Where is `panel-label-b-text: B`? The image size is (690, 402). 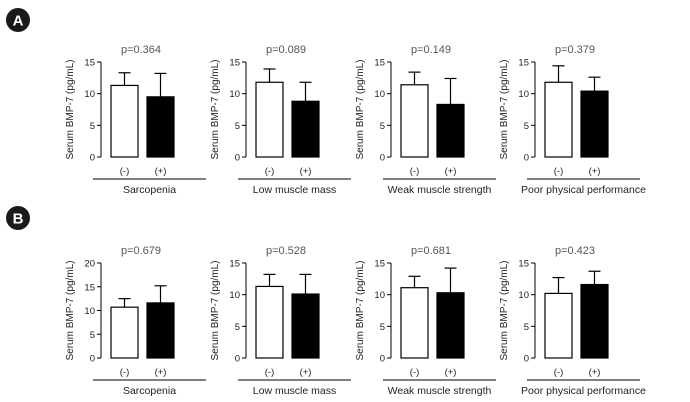 panel-label-b-text: B is located at coordinates (18, 219).